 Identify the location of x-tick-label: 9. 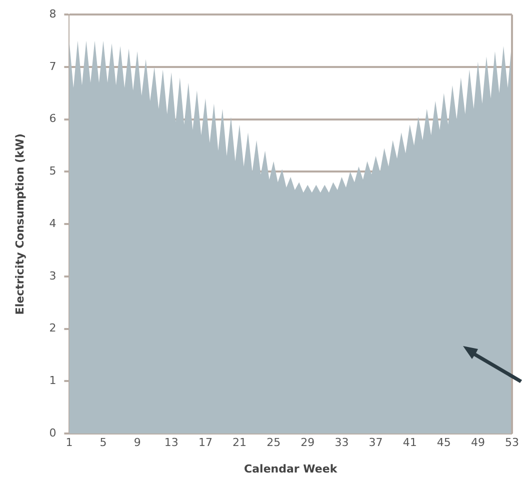
(137, 443).